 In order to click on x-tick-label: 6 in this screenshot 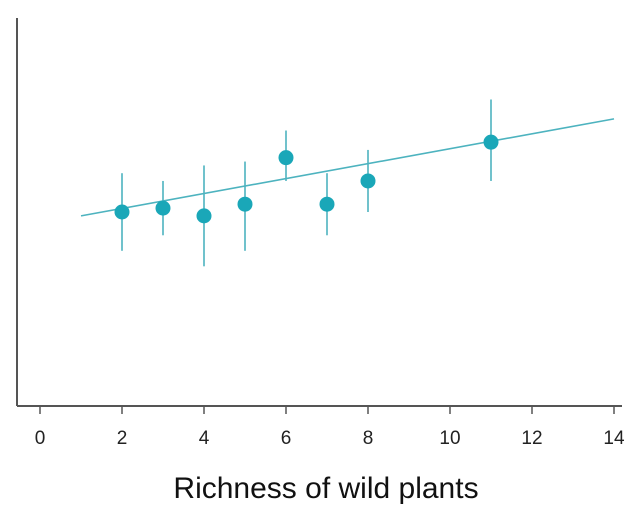, I will do `click(286, 438)`.